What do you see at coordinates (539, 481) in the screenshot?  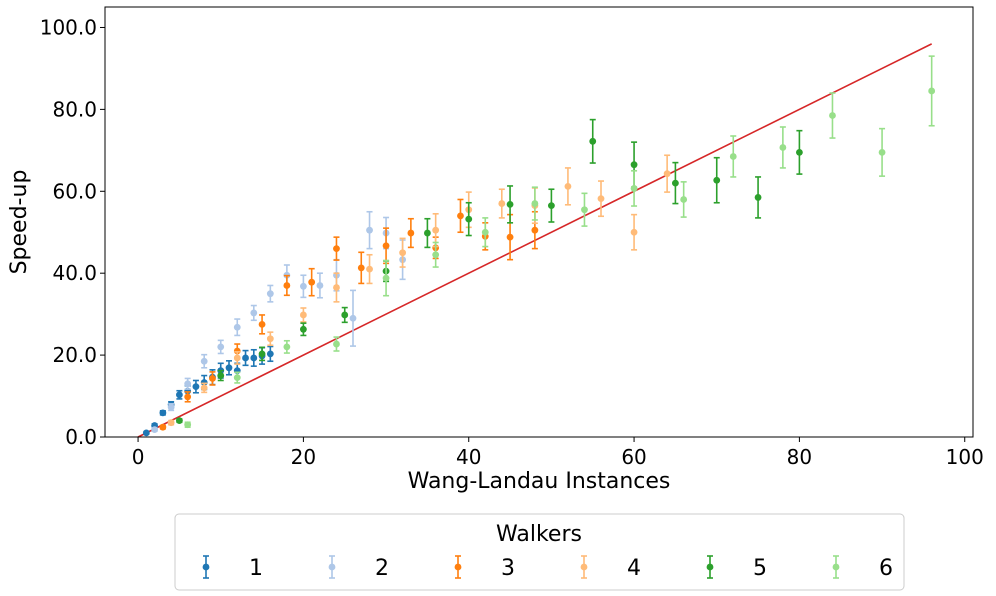 I see `x-axis-title: Wang-Landau Instances` at bounding box center [539, 481].